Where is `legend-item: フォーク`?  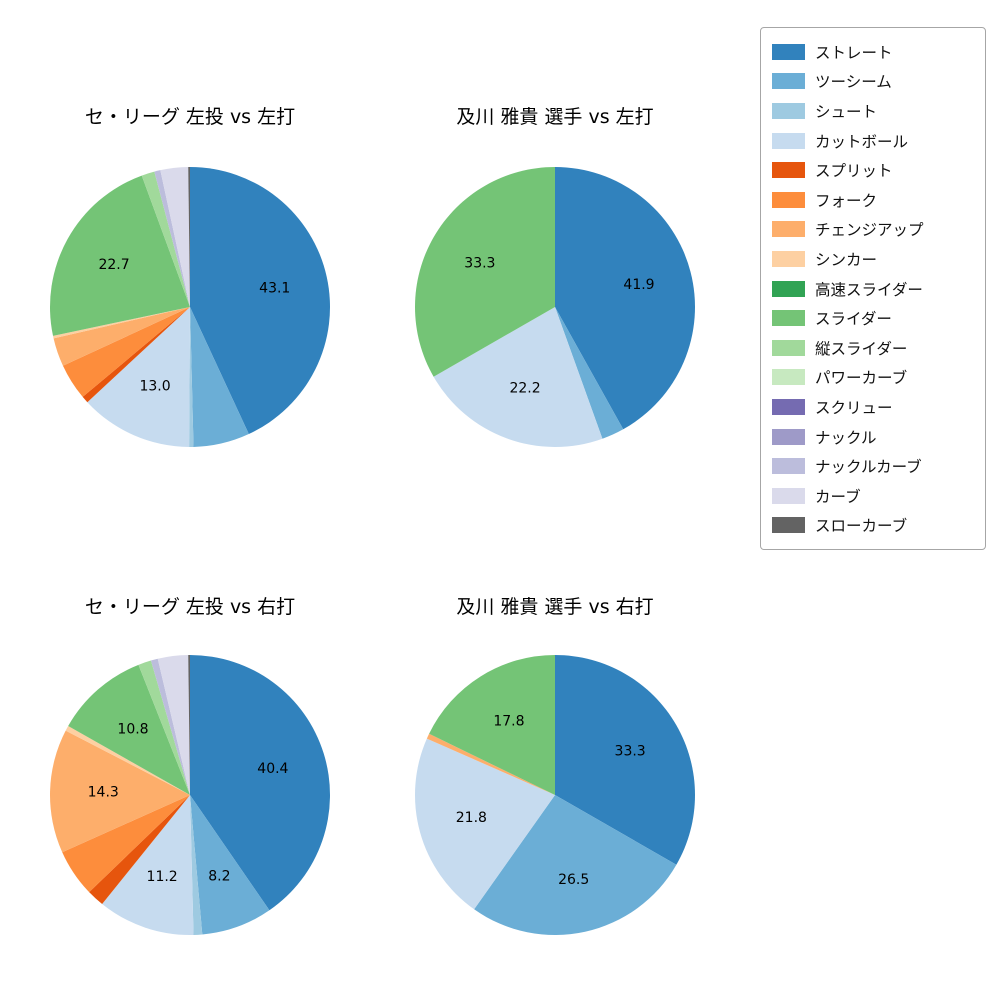 legend-item: フォーク is located at coordinates (873, 200).